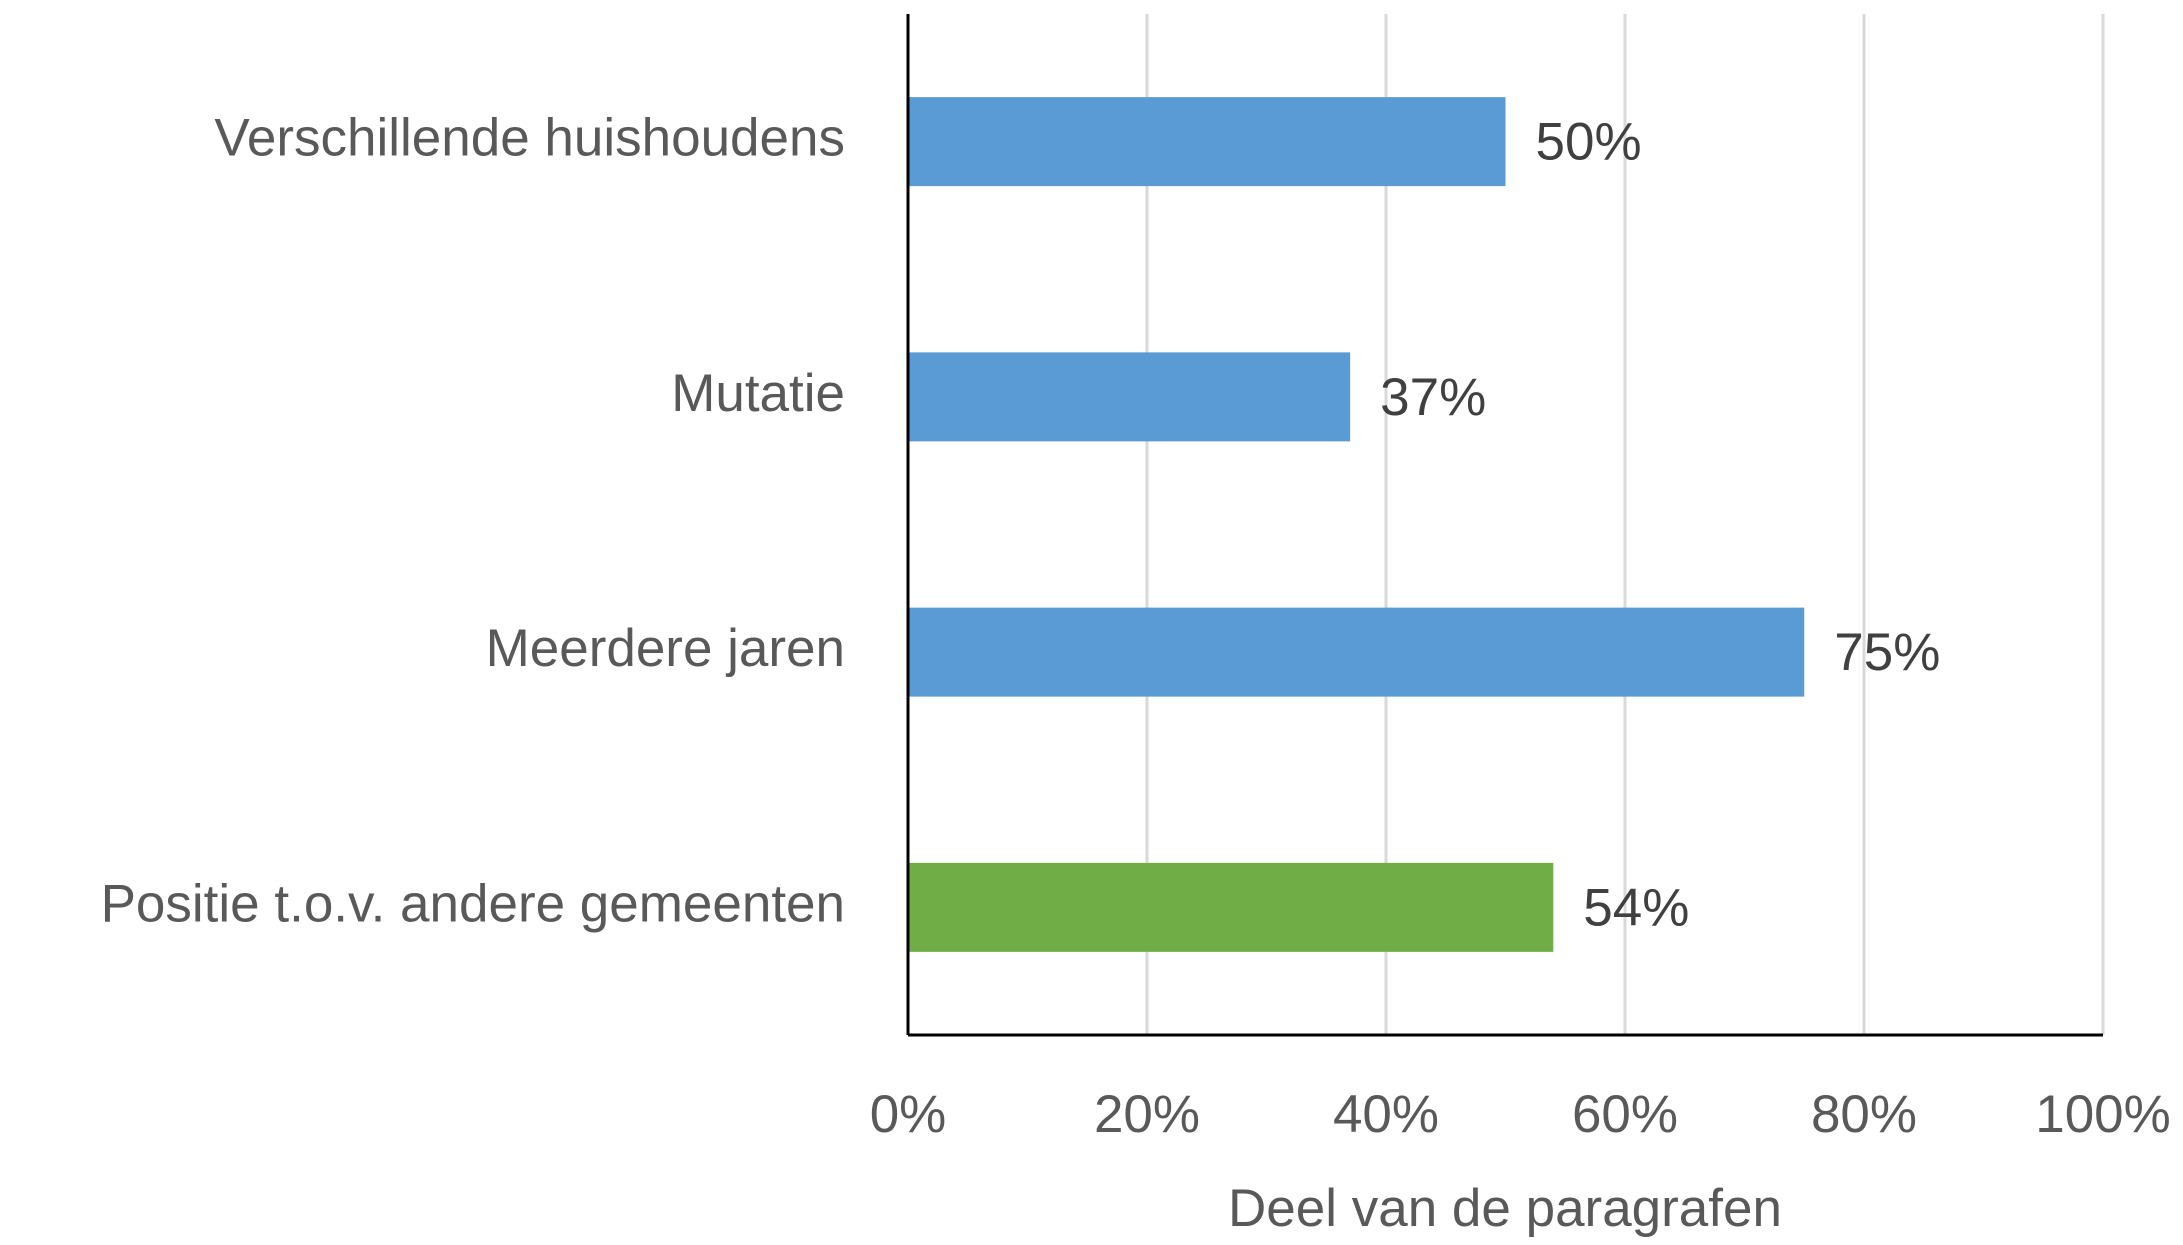  What do you see at coordinates (1386, 1114) in the screenshot?
I see `x-tick-label: 40%` at bounding box center [1386, 1114].